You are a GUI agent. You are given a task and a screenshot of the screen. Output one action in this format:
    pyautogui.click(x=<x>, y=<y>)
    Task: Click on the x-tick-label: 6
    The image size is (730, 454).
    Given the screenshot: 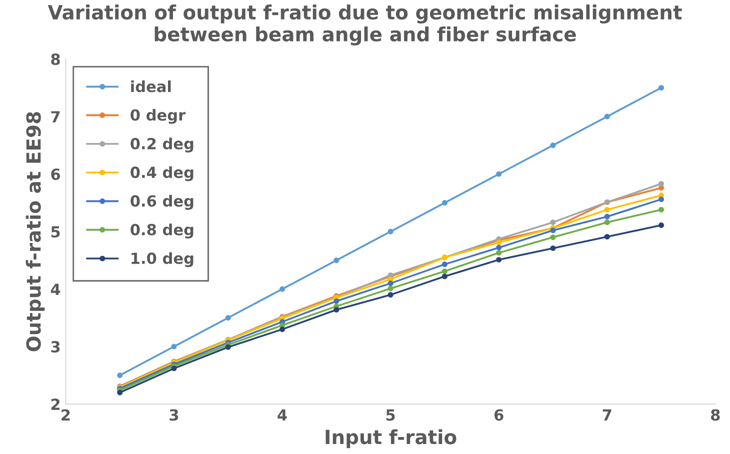 What is the action you would take?
    pyautogui.click(x=499, y=415)
    